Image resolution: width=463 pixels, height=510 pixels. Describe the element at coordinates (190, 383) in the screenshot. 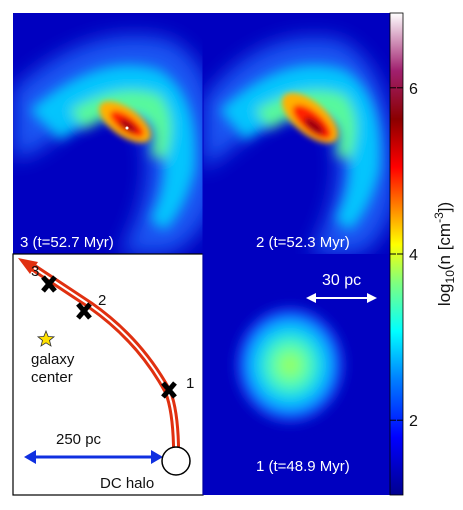

I see `svg-text: 1` at that location.